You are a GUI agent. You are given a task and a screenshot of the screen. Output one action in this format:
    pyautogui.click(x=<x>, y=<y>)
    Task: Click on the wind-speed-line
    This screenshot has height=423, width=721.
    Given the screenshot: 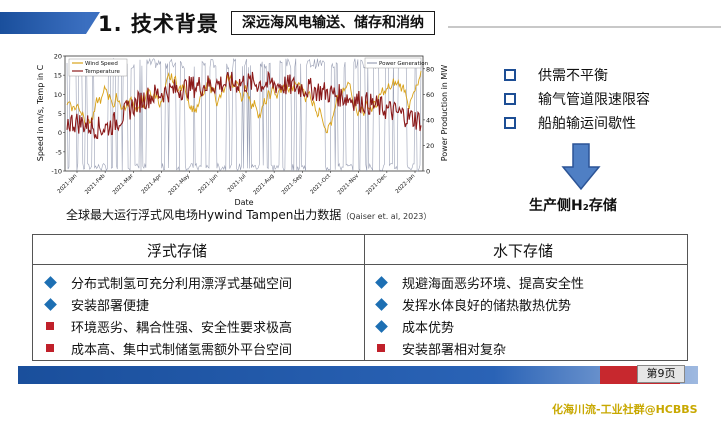 What is the action you would take?
    pyautogui.click(x=244, y=102)
    